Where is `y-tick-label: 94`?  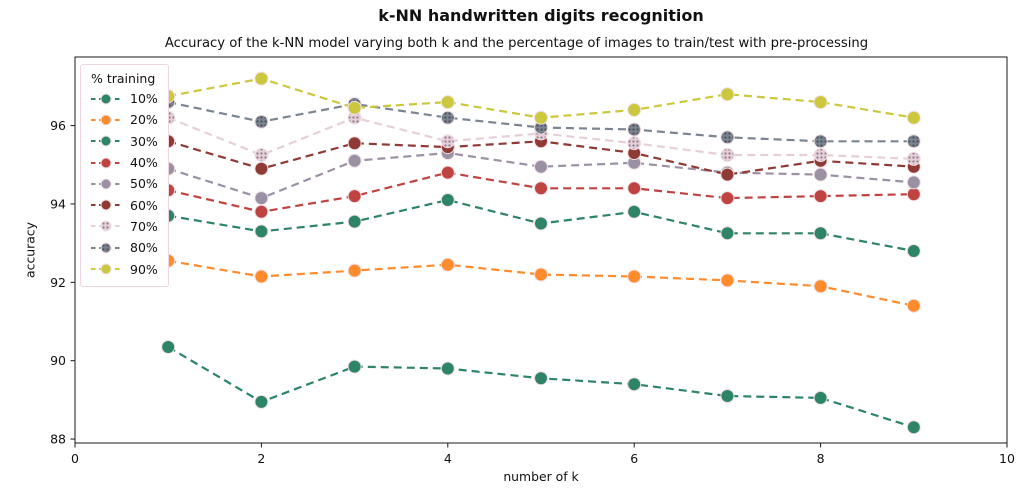
y-tick-label: 94 is located at coordinates (58, 203).